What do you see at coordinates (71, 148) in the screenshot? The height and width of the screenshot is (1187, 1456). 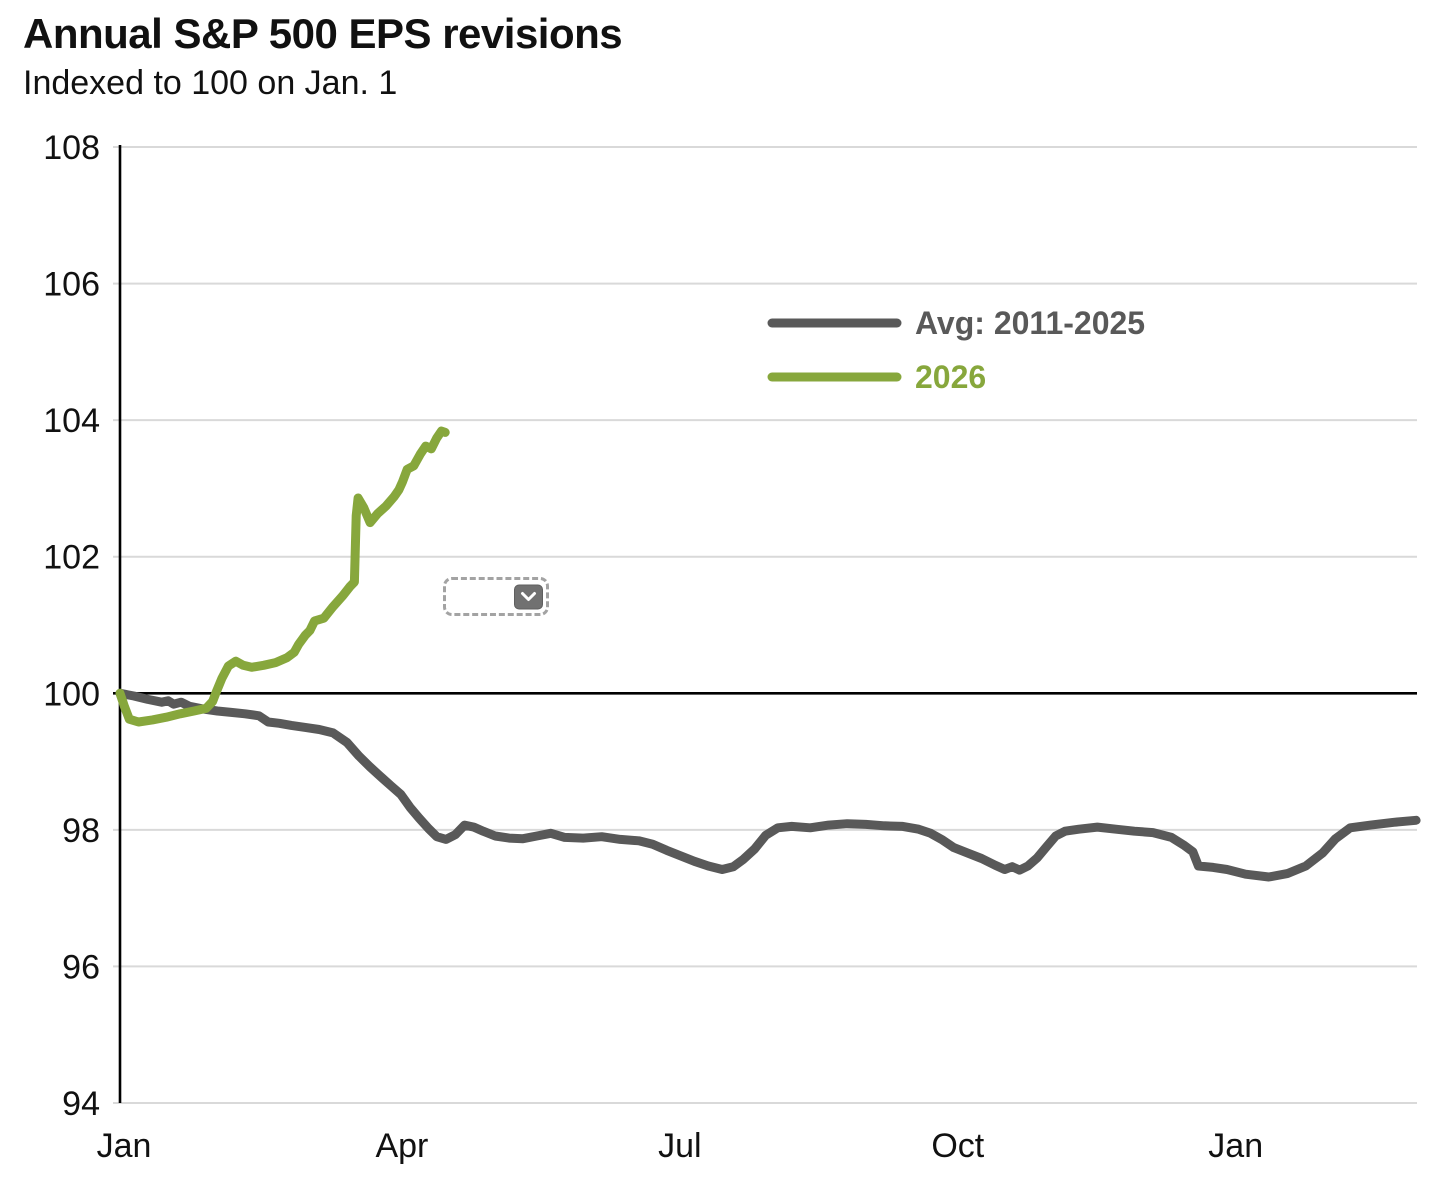 I see `y-tick-label: 108` at bounding box center [71, 148].